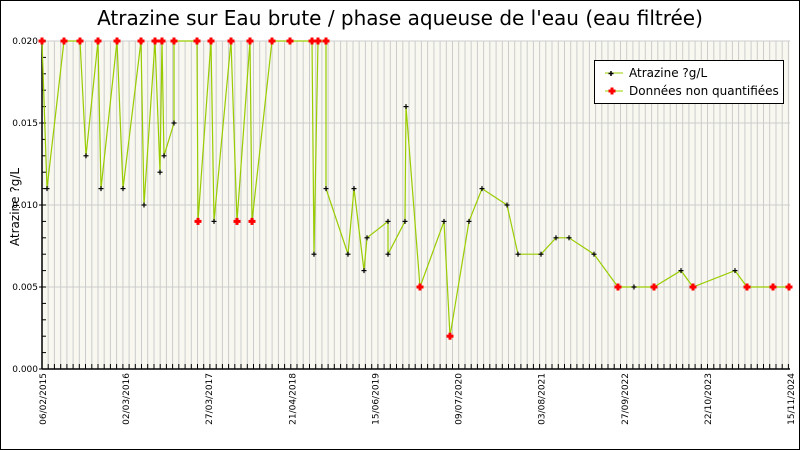  I want to click on svg-text: 22/10/2023, so click(709, 399).